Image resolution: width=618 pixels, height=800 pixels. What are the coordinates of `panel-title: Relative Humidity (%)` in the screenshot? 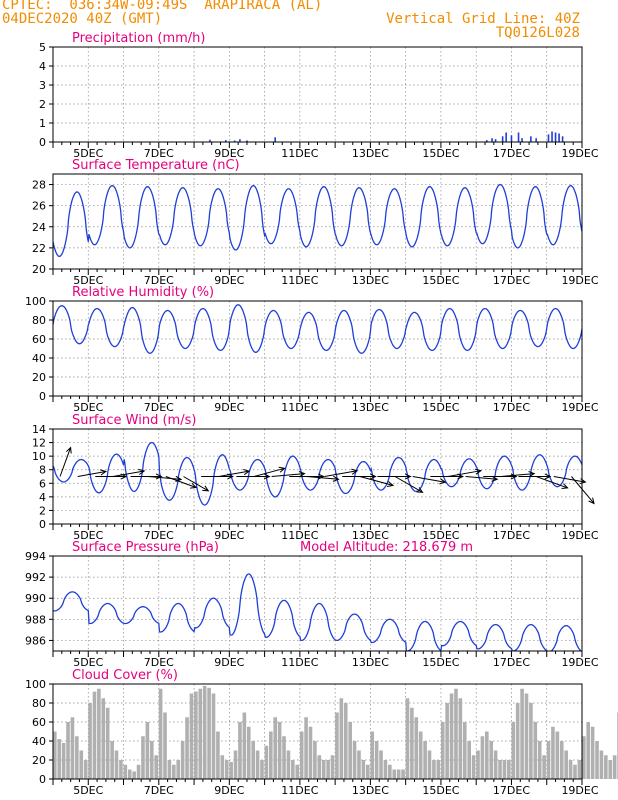 It's located at (143, 292).